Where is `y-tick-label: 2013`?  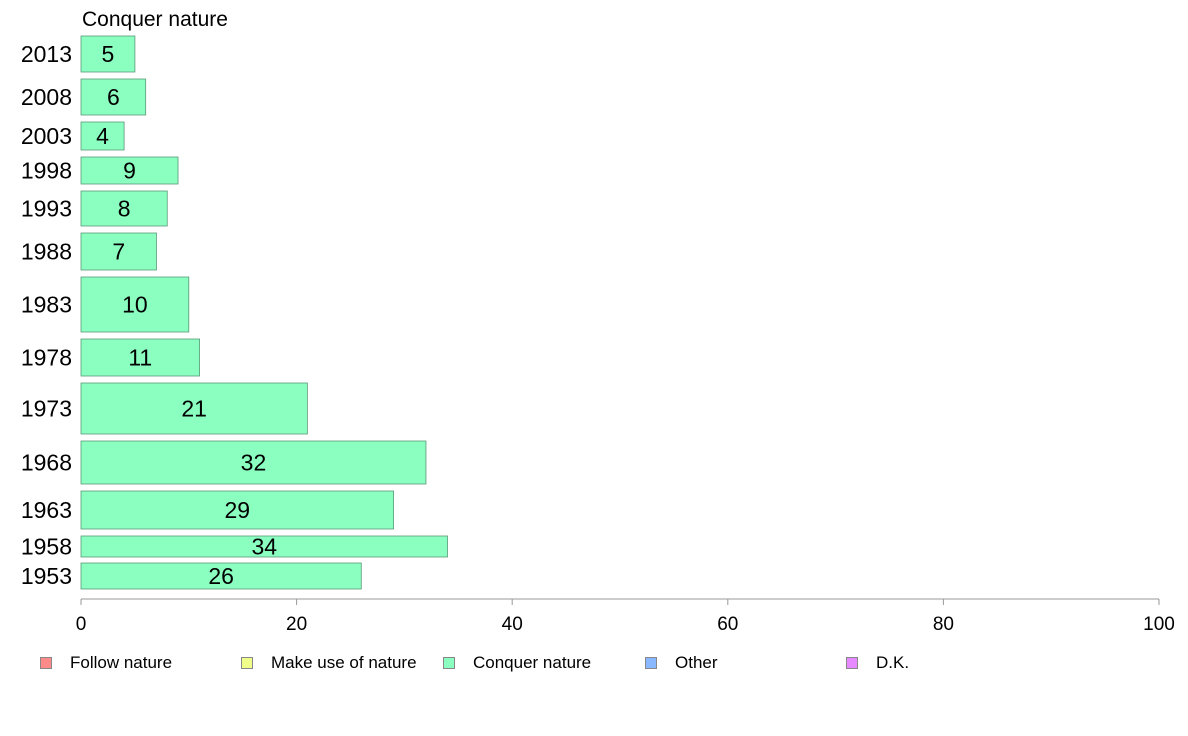
y-tick-label: 2013 is located at coordinates (46, 54).